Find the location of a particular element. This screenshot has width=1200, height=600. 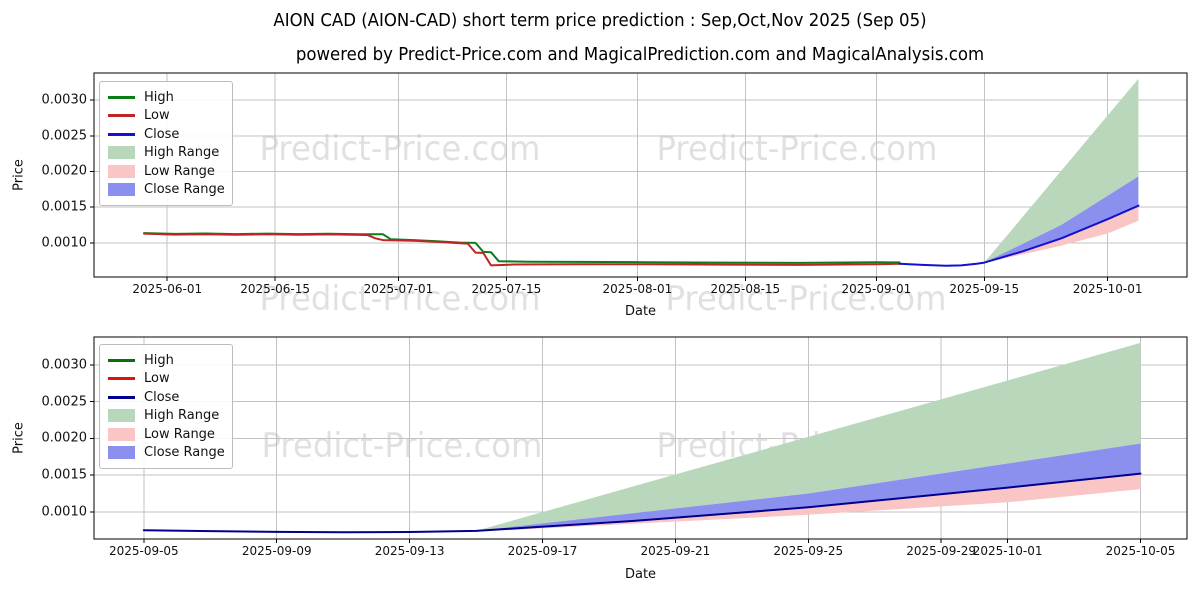

x-tick-label: 2025-09-01 is located at coordinates (876, 289).